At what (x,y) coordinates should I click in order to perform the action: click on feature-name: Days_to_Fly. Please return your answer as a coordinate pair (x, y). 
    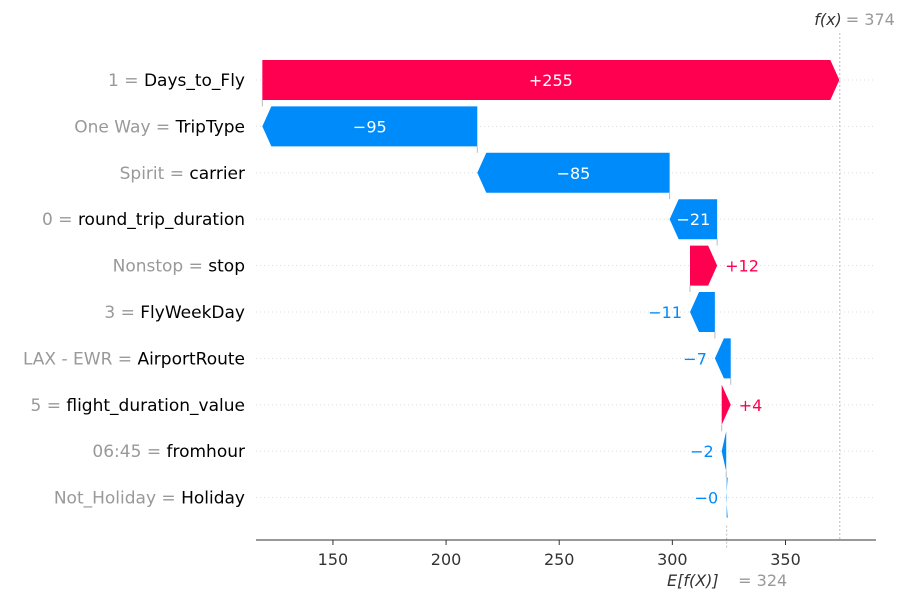
    Looking at the image, I should click on (194, 81).